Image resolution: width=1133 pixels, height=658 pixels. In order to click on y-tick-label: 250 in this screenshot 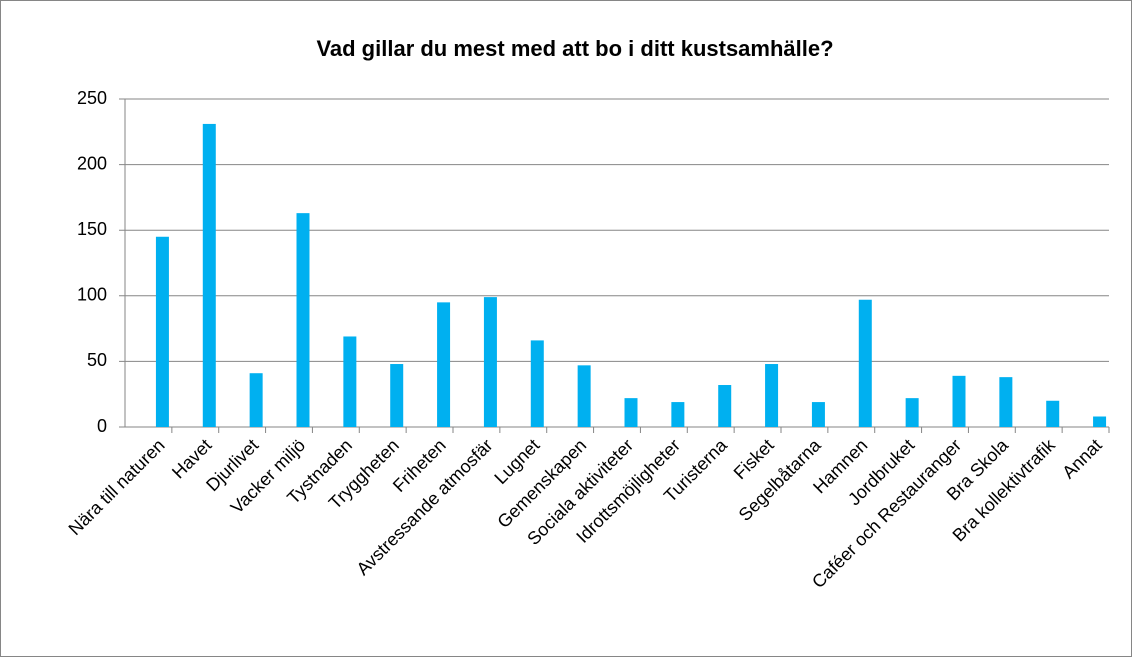, I will do `click(92, 98)`.